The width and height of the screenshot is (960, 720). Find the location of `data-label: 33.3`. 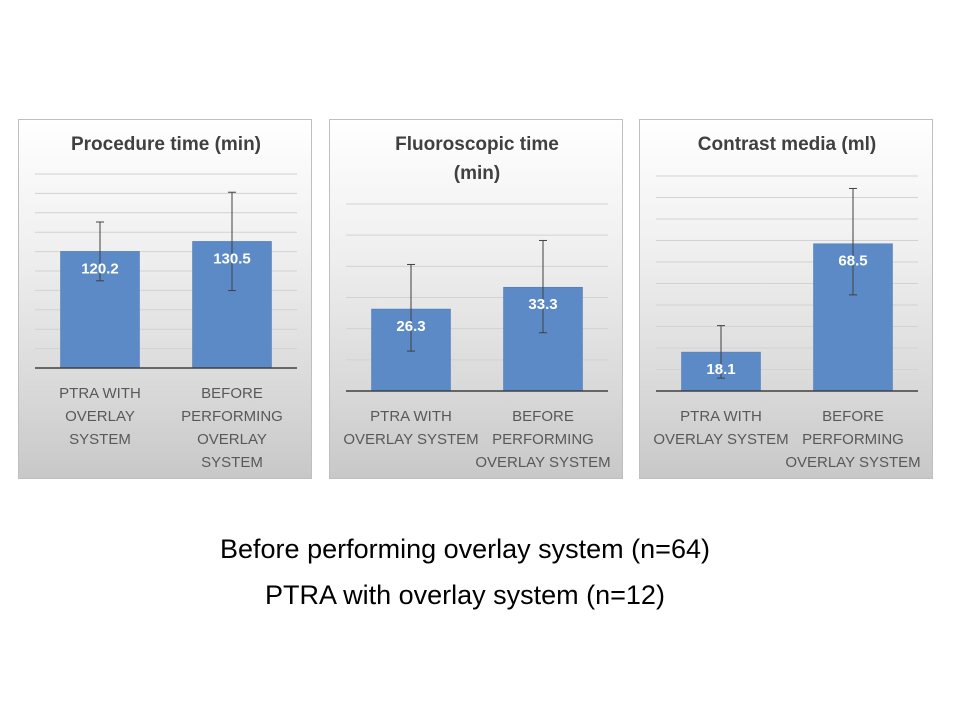

data-label: 33.3 is located at coordinates (542, 304).